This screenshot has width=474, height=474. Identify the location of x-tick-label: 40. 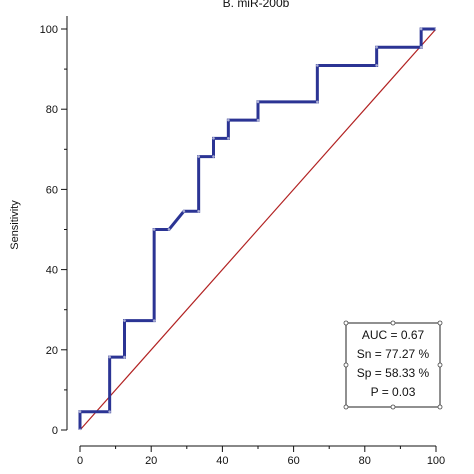
(222, 461).